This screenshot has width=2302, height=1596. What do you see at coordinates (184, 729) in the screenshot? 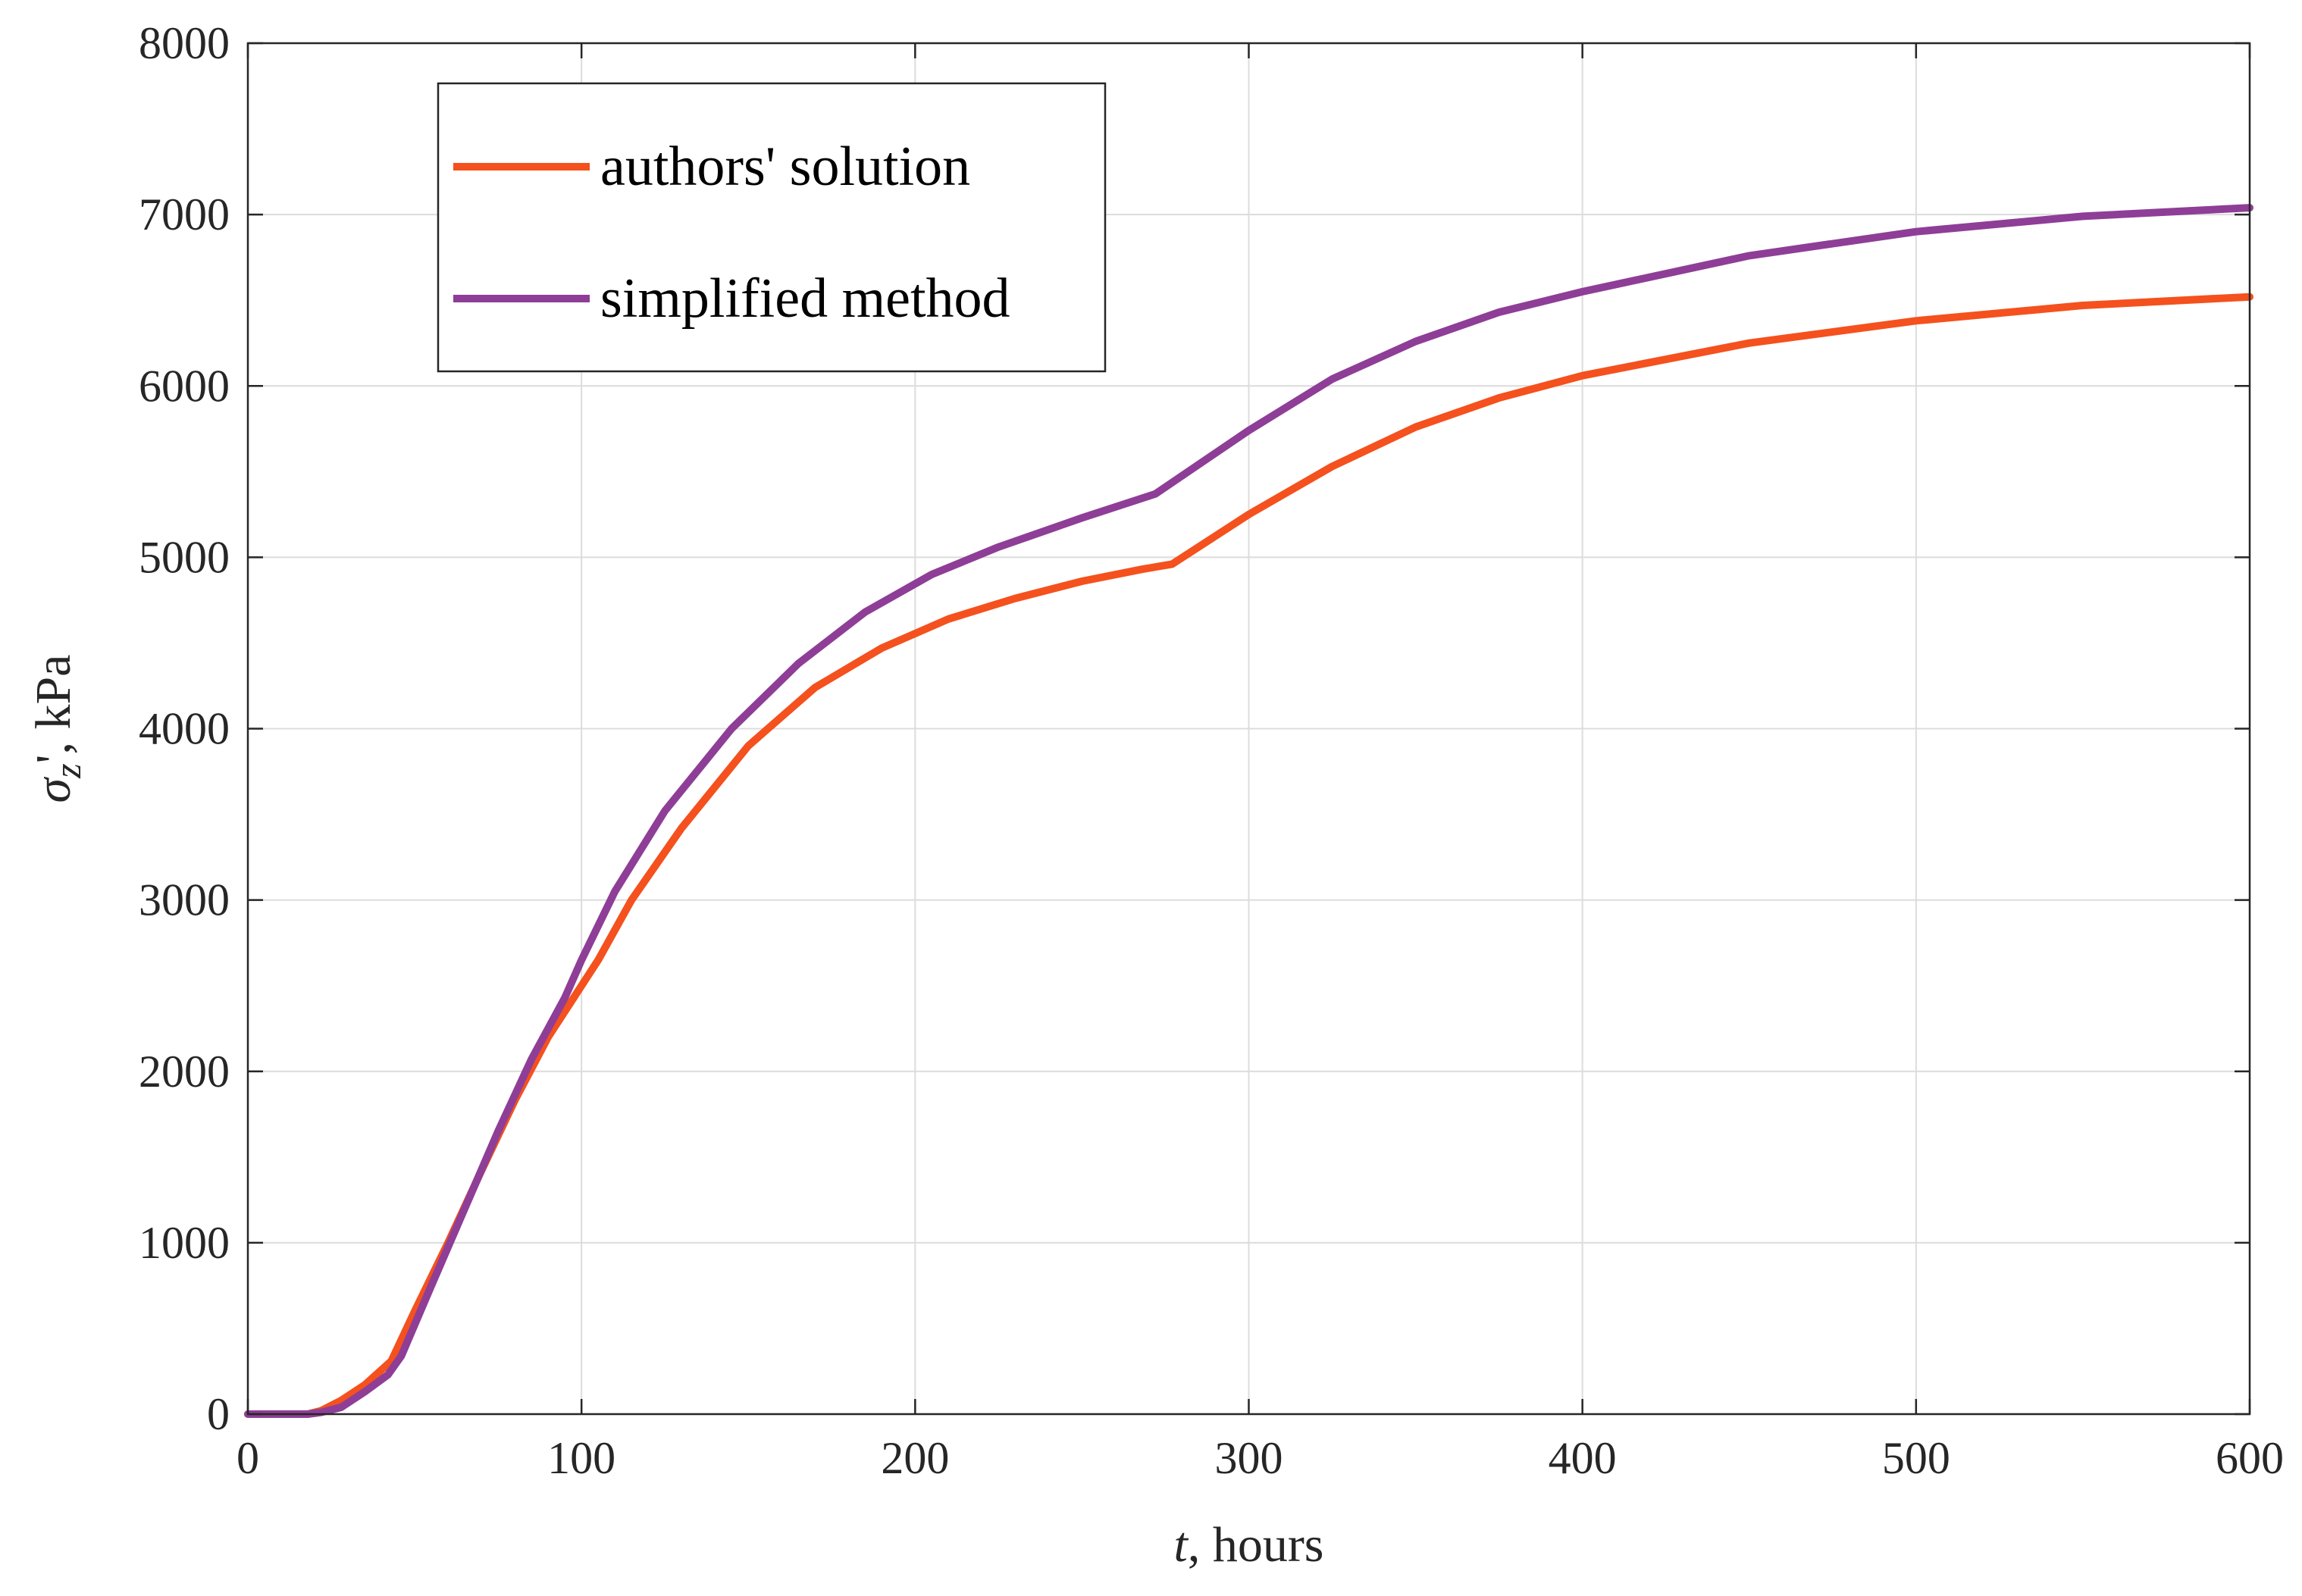
I see `y-tick-label: 4000` at bounding box center [184, 729].